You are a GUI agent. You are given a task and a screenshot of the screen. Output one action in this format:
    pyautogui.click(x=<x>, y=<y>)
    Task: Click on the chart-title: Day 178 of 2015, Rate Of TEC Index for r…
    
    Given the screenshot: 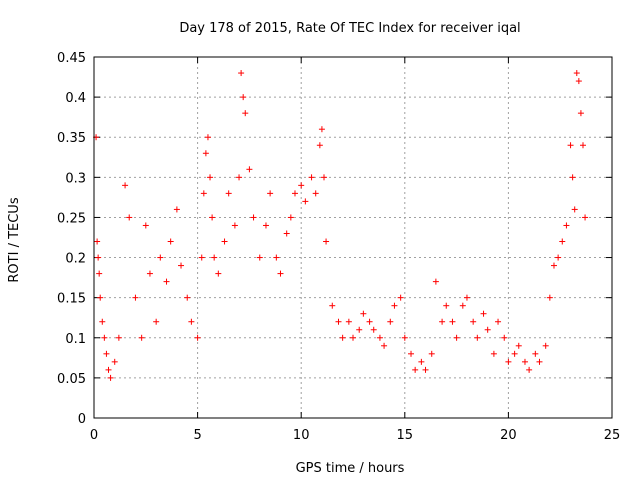 What is the action you would take?
    pyautogui.click(x=349, y=28)
    